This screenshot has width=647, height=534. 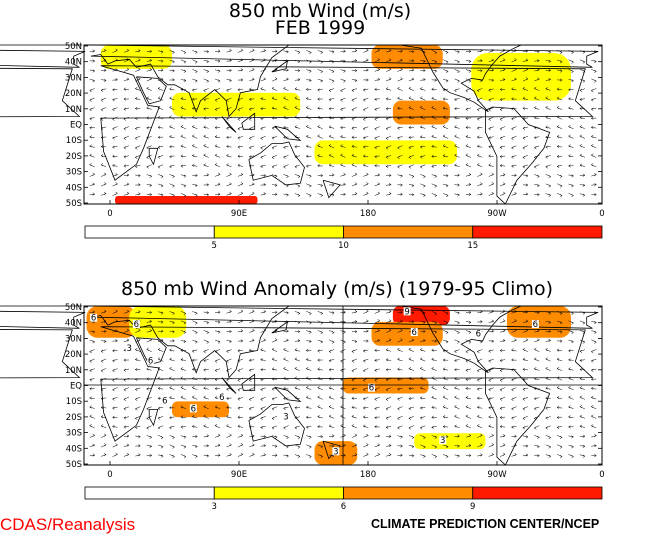 I want to click on x-tick-label: 90E, so click(x=239, y=475).